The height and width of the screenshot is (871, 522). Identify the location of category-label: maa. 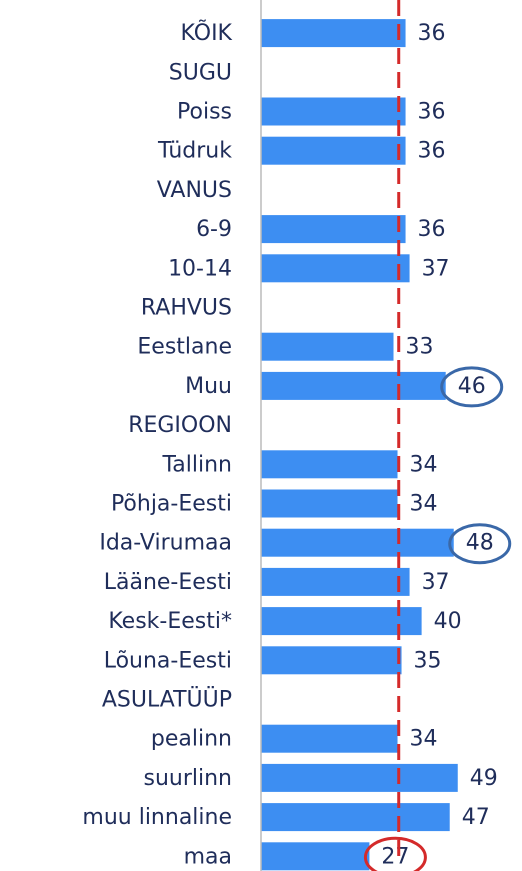
(208, 856).